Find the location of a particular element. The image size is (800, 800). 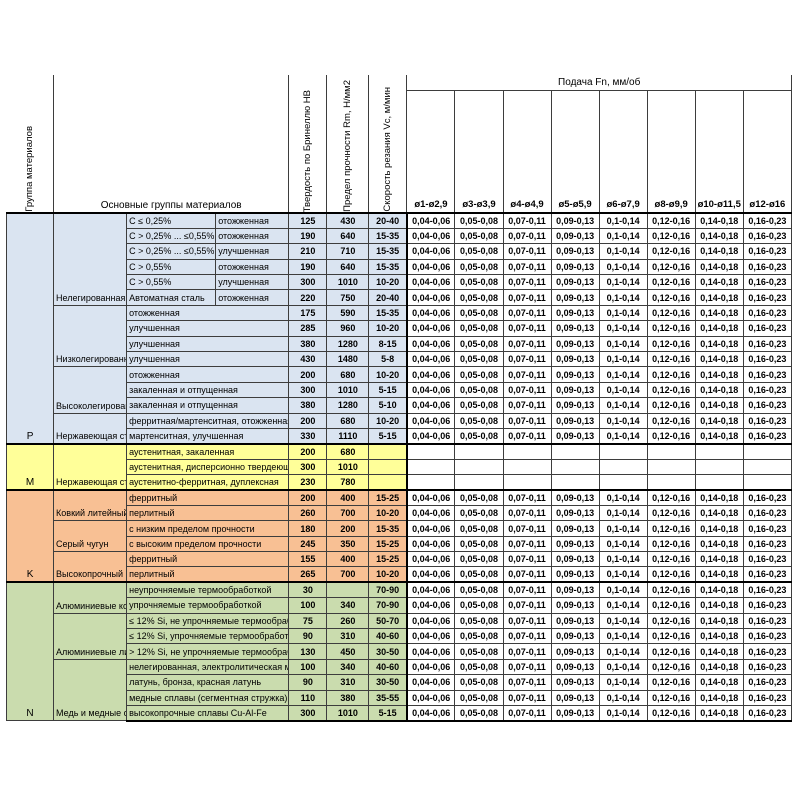

strength-cell: 640 is located at coordinates (348, 236).